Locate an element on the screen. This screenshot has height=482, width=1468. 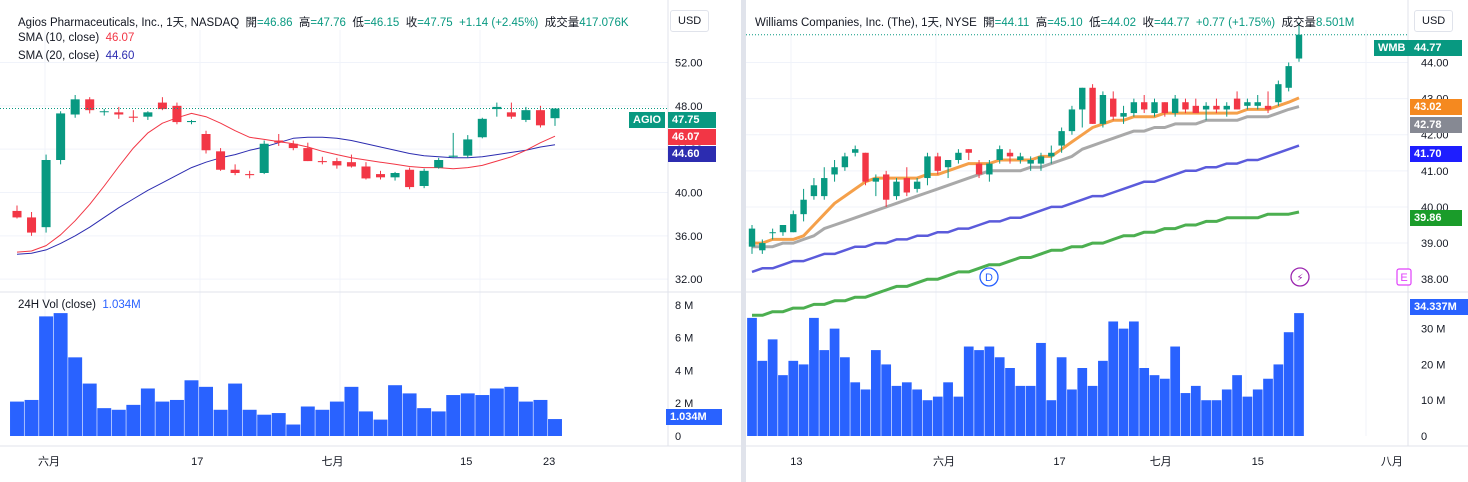
agio-high-value: =47.76 is located at coordinates (328, 23).